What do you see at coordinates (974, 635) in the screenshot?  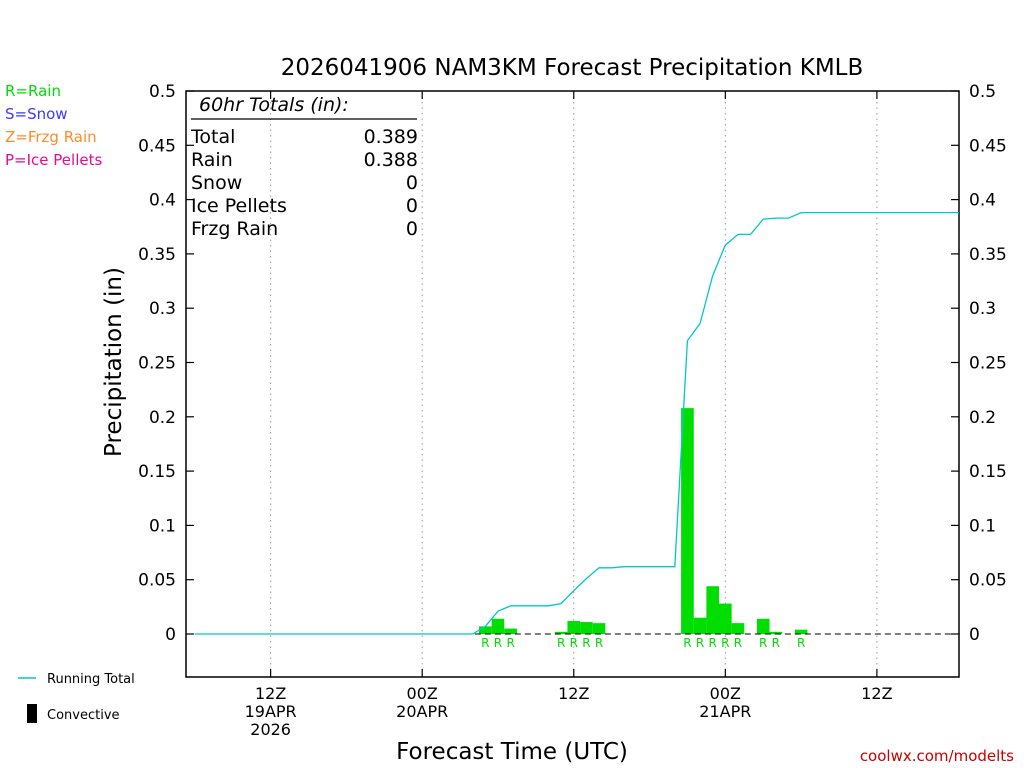 I see `y-tick-label-right: 0` at bounding box center [974, 635].